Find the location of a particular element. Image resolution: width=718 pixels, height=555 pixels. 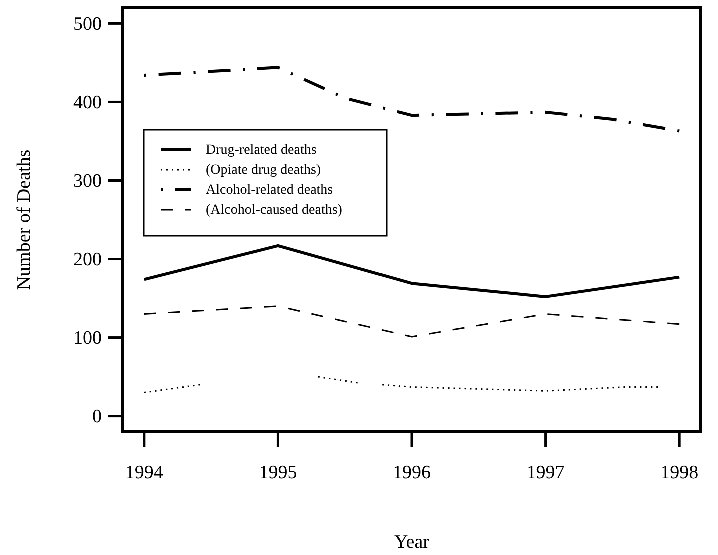

y-tick-label: 0 is located at coordinates (97, 417).